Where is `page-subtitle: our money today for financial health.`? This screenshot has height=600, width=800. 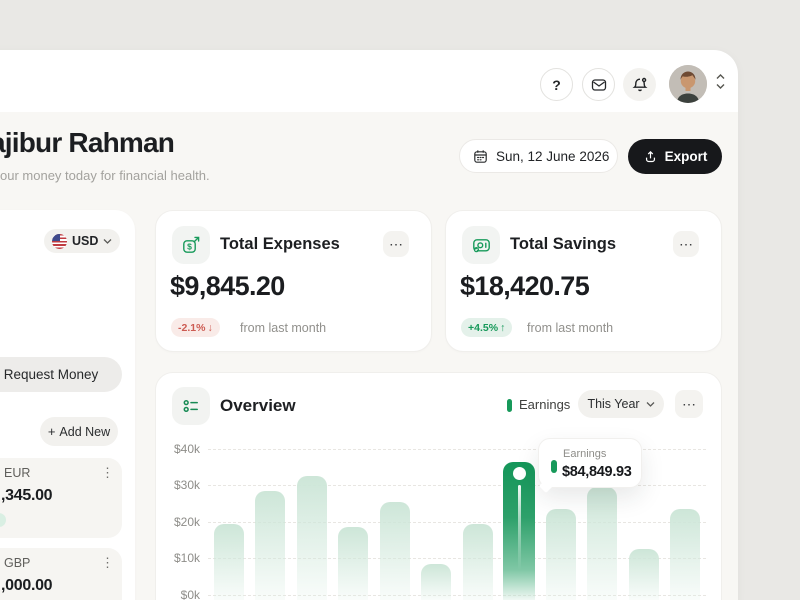 page-subtitle: our money today for financial health. is located at coordinates (105, 175).